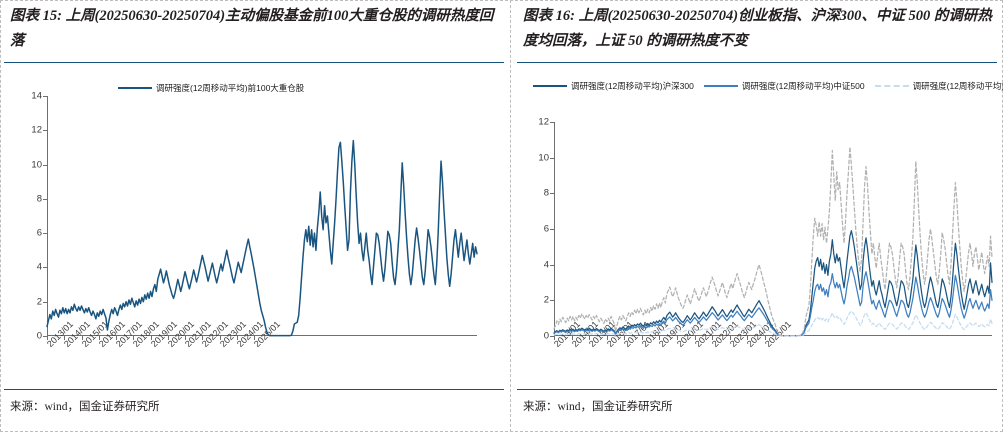  I want to click on legend-label: 调研强度(12周移动平均)沪深300, so click(632, 85).